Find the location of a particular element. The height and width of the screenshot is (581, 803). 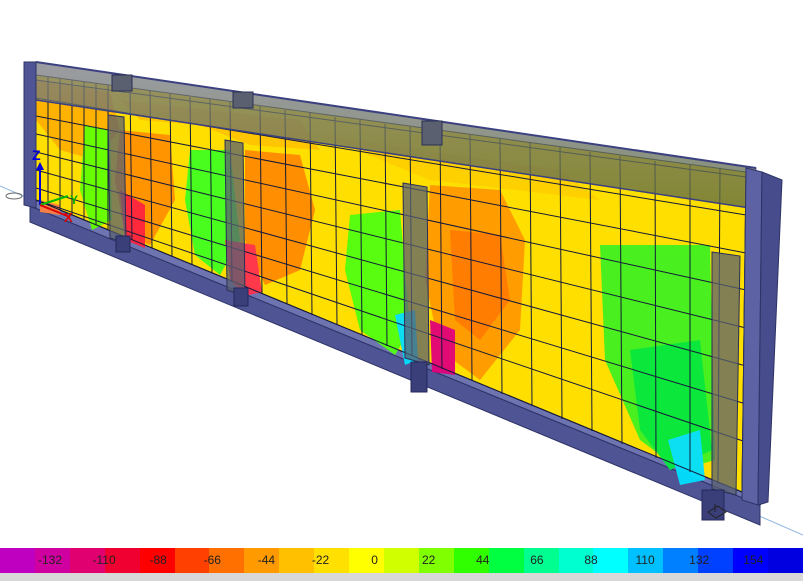

support-icon is located at coordinates (717, 511).